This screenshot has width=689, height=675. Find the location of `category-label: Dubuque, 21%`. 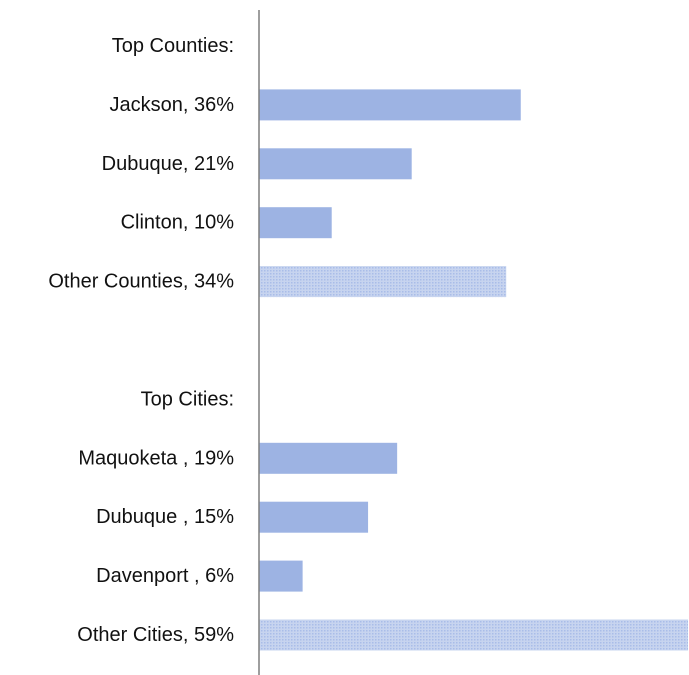

category-label: Dubuque, 21% is located at coordinates (168, 164).